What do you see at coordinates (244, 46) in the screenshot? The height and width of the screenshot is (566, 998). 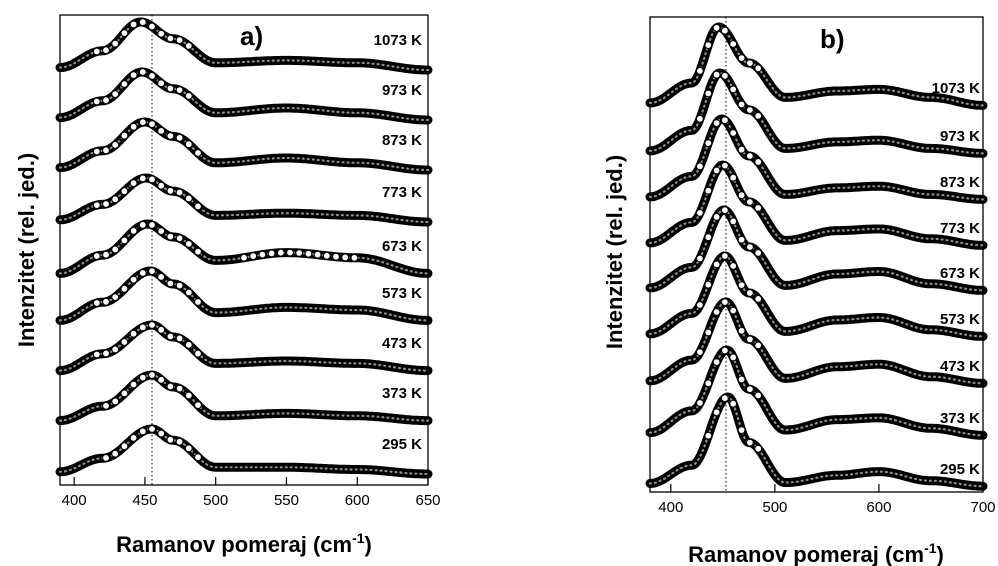 I see `spectrum-1073k` at bounding box center [244, 46].